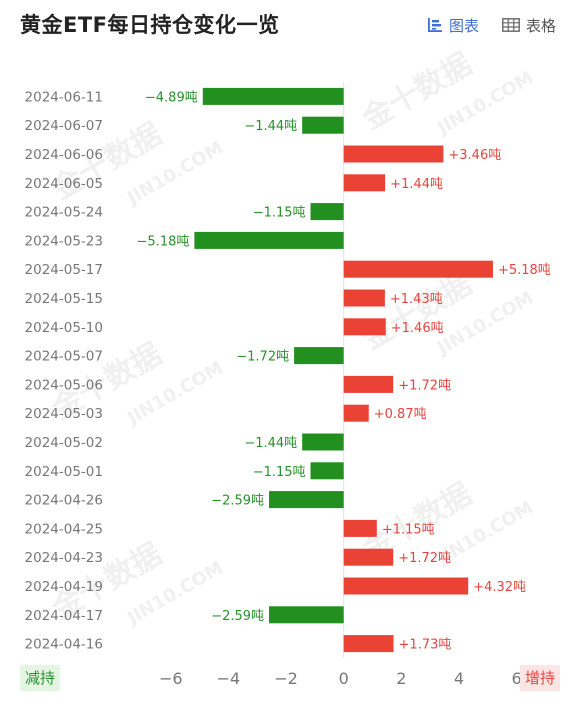 Image resolution: width=580 pixels, height=712 pixels. I want to click on data-label: +1.43吨, so click(416, 299).